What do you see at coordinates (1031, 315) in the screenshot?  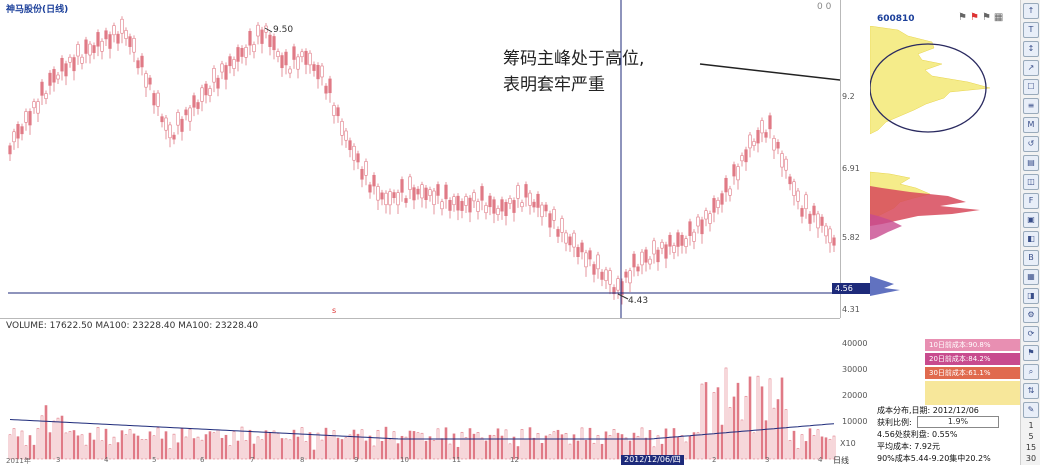 I see `toolbar-tool-icon: ⚙` at bounding box center [1031, 315].